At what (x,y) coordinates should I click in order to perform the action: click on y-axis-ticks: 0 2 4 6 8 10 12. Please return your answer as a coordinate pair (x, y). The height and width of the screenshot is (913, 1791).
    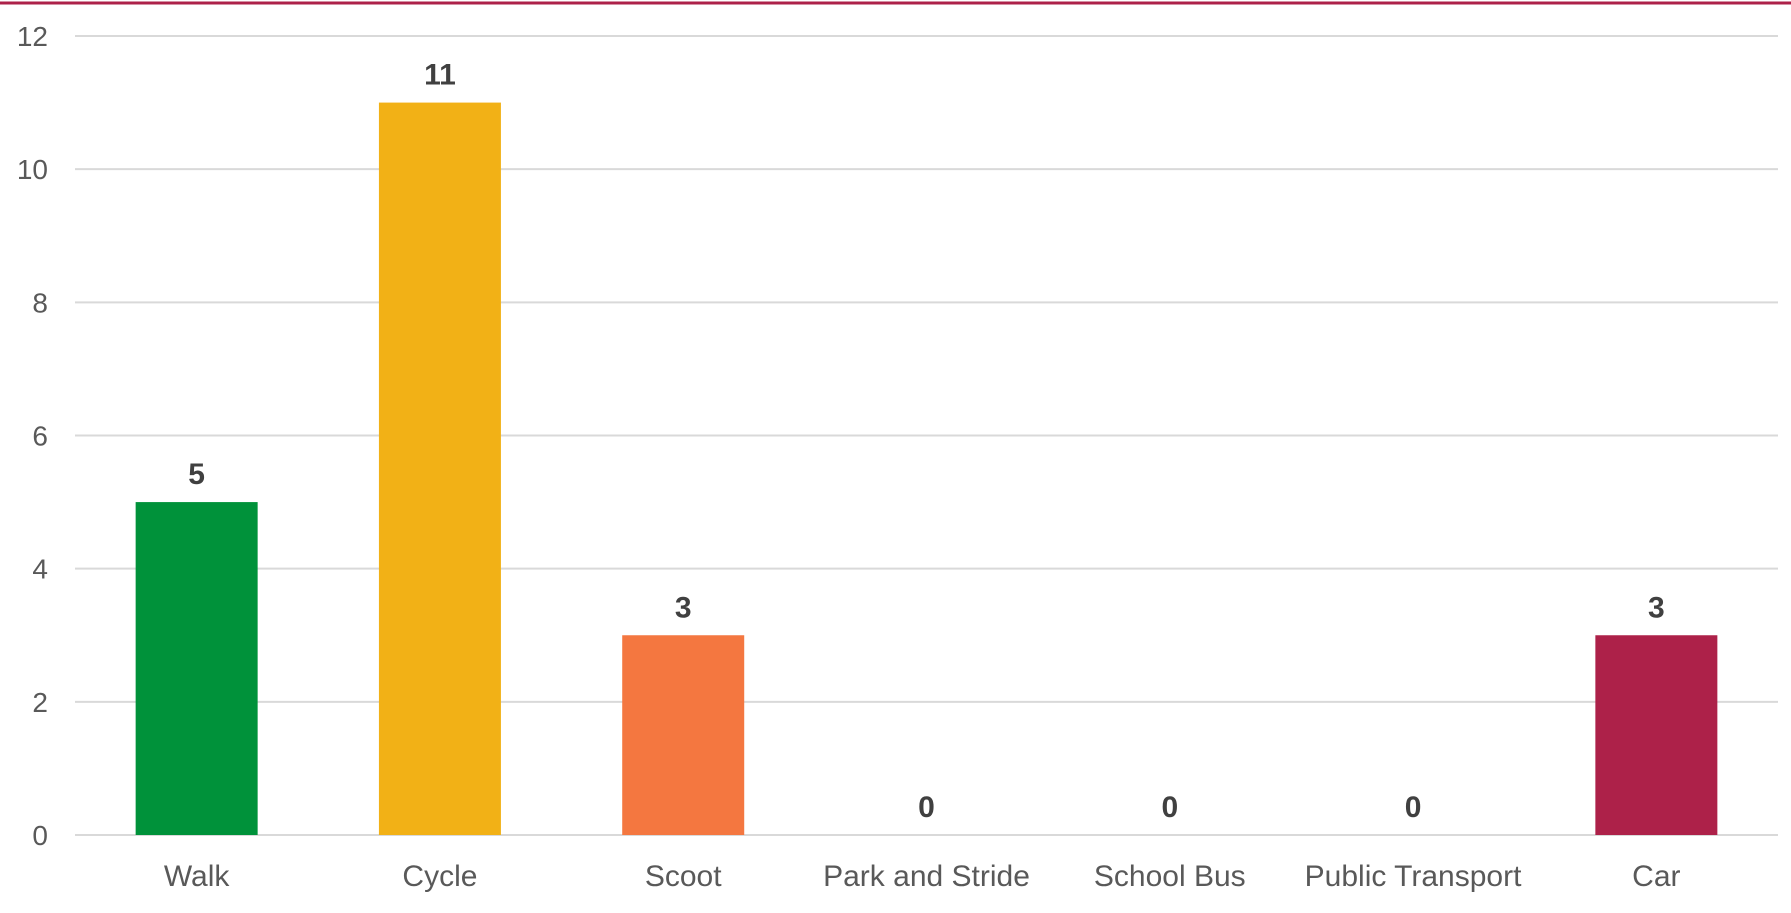
    Looking at the image, I should click on (32, 436).